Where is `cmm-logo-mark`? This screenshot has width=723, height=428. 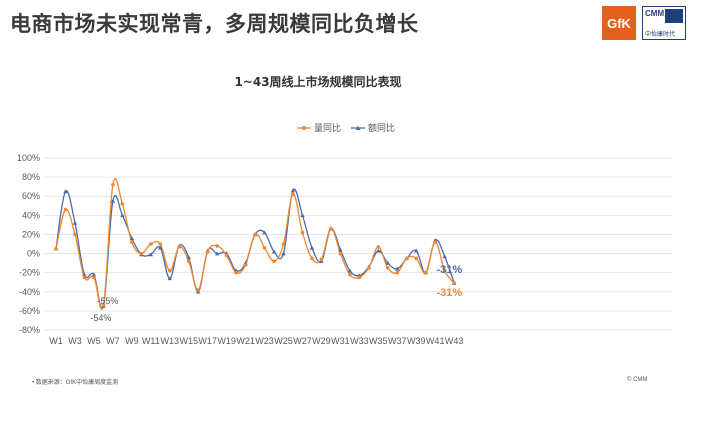
cmm-logo-mark is located at coordinates (674, 16).